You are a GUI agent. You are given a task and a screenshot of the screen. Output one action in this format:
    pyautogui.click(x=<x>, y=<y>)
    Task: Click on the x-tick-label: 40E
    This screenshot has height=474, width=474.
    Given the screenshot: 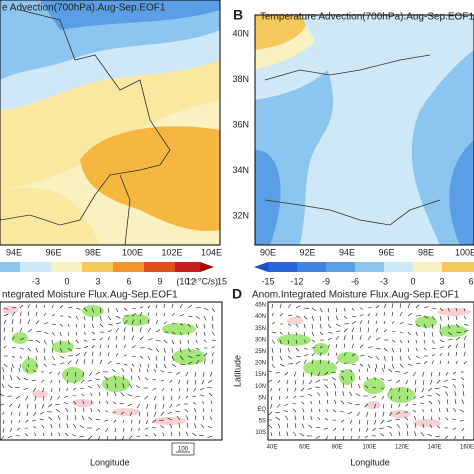 What is the action you would take?
    pyautogui.click(x=272, y=448)
    